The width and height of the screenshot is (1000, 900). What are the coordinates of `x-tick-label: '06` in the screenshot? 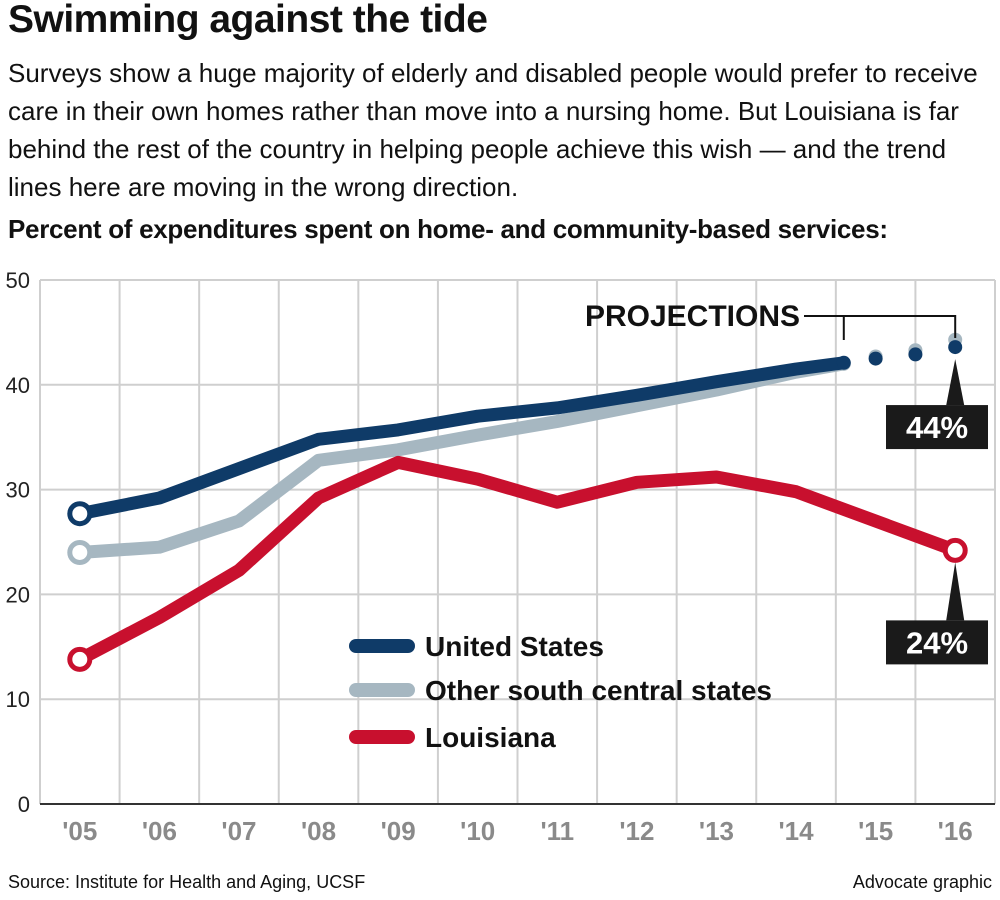 It's located at (159, 831).